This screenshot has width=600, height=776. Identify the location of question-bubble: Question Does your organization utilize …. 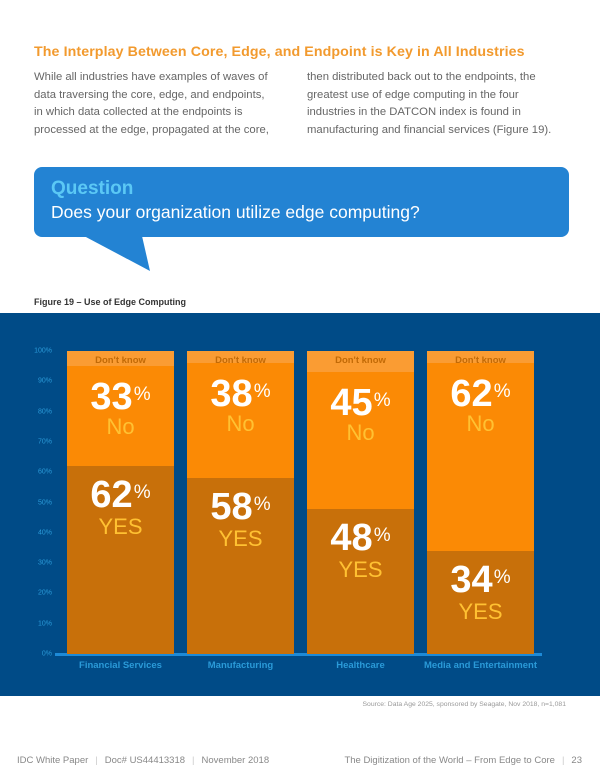
(301, 202).